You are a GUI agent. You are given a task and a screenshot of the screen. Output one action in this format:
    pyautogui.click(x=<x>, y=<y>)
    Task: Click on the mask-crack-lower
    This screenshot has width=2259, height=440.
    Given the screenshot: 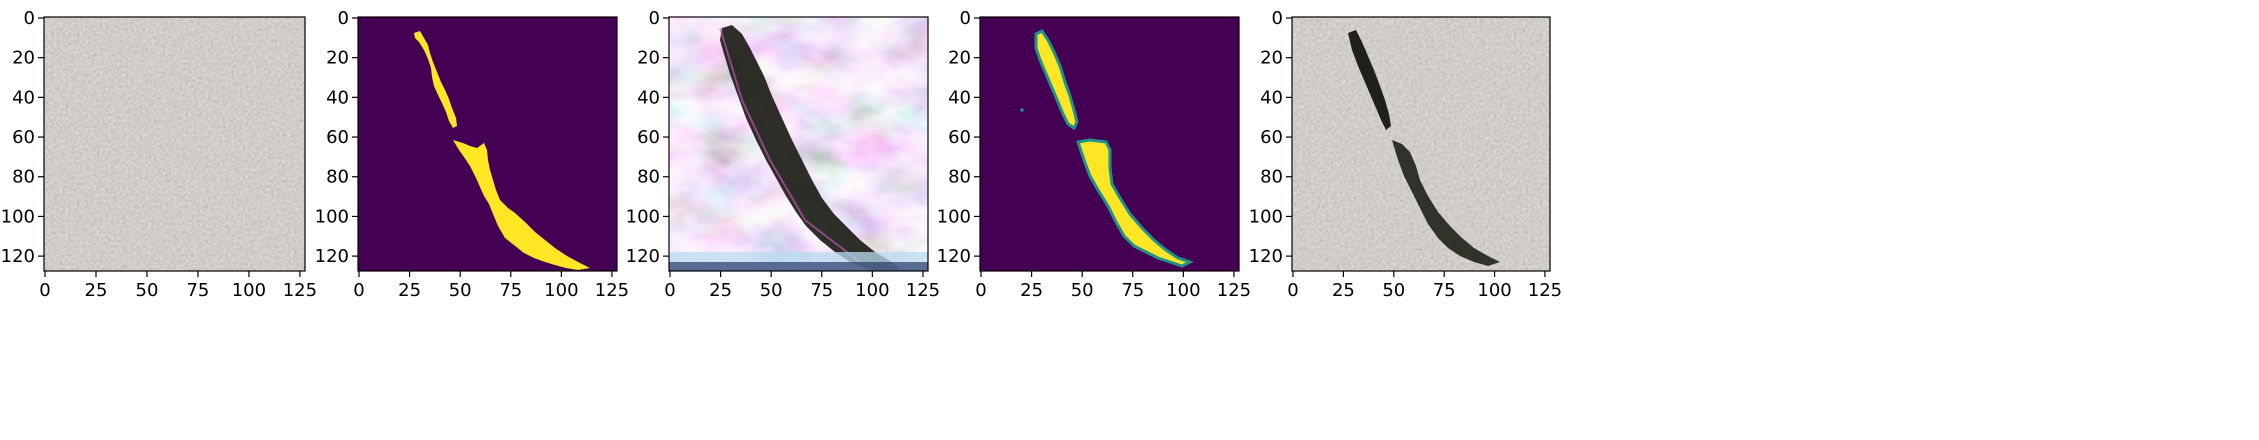 What is the action you would take?
    pyautogui.click(x=521, y=205)
    